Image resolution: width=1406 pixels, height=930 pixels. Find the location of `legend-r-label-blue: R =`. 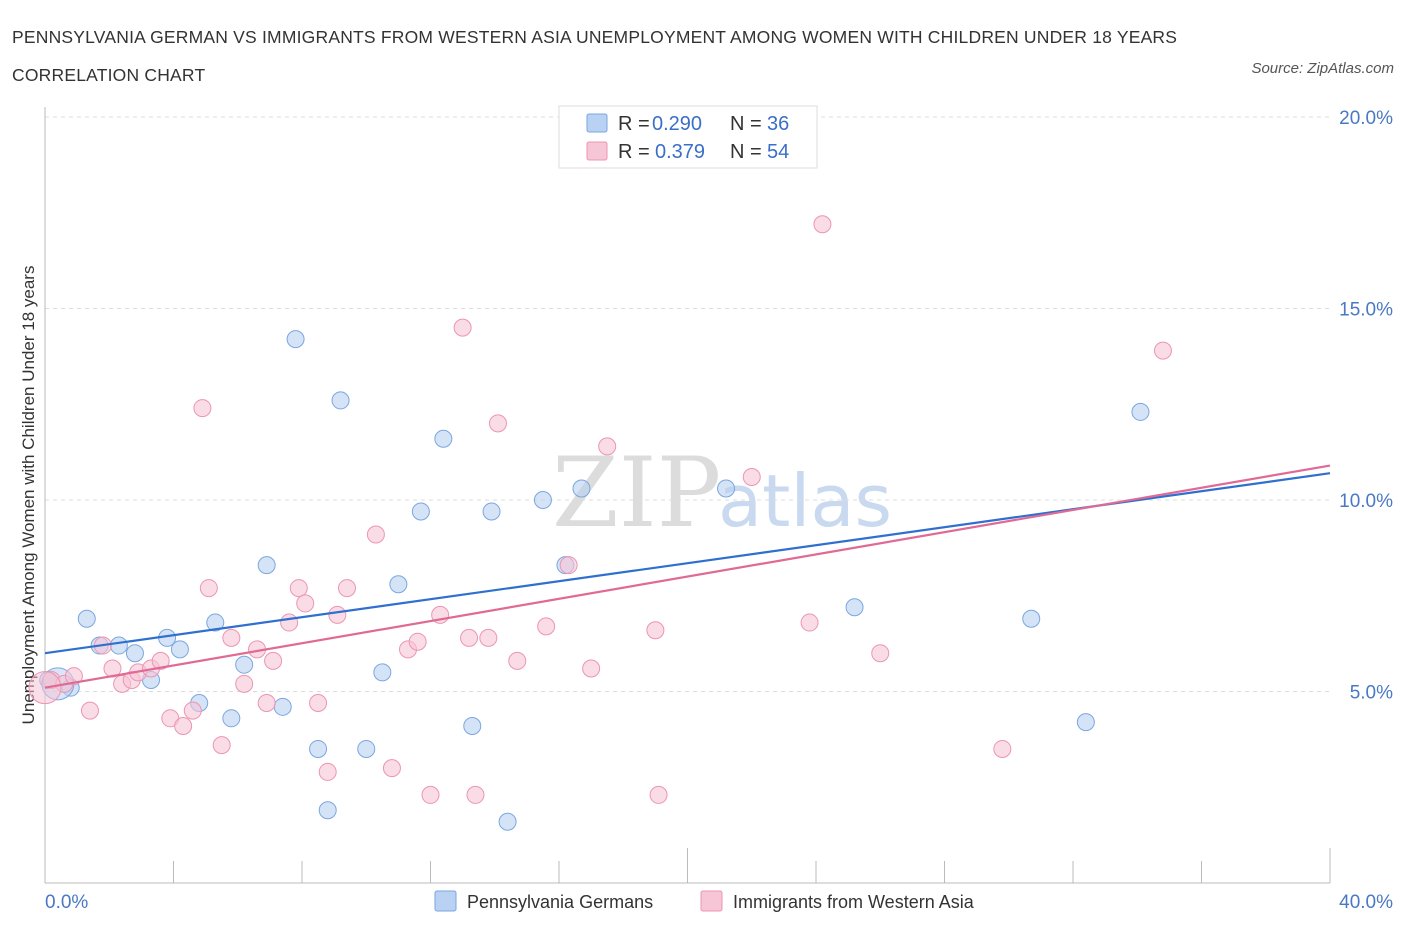

legend-r-label-blue: R = is located at coordinates (634, 124).